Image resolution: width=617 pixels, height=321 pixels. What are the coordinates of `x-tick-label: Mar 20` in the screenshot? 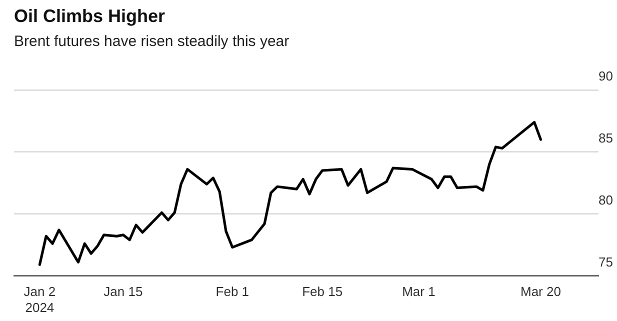 It's located at (540, 292).